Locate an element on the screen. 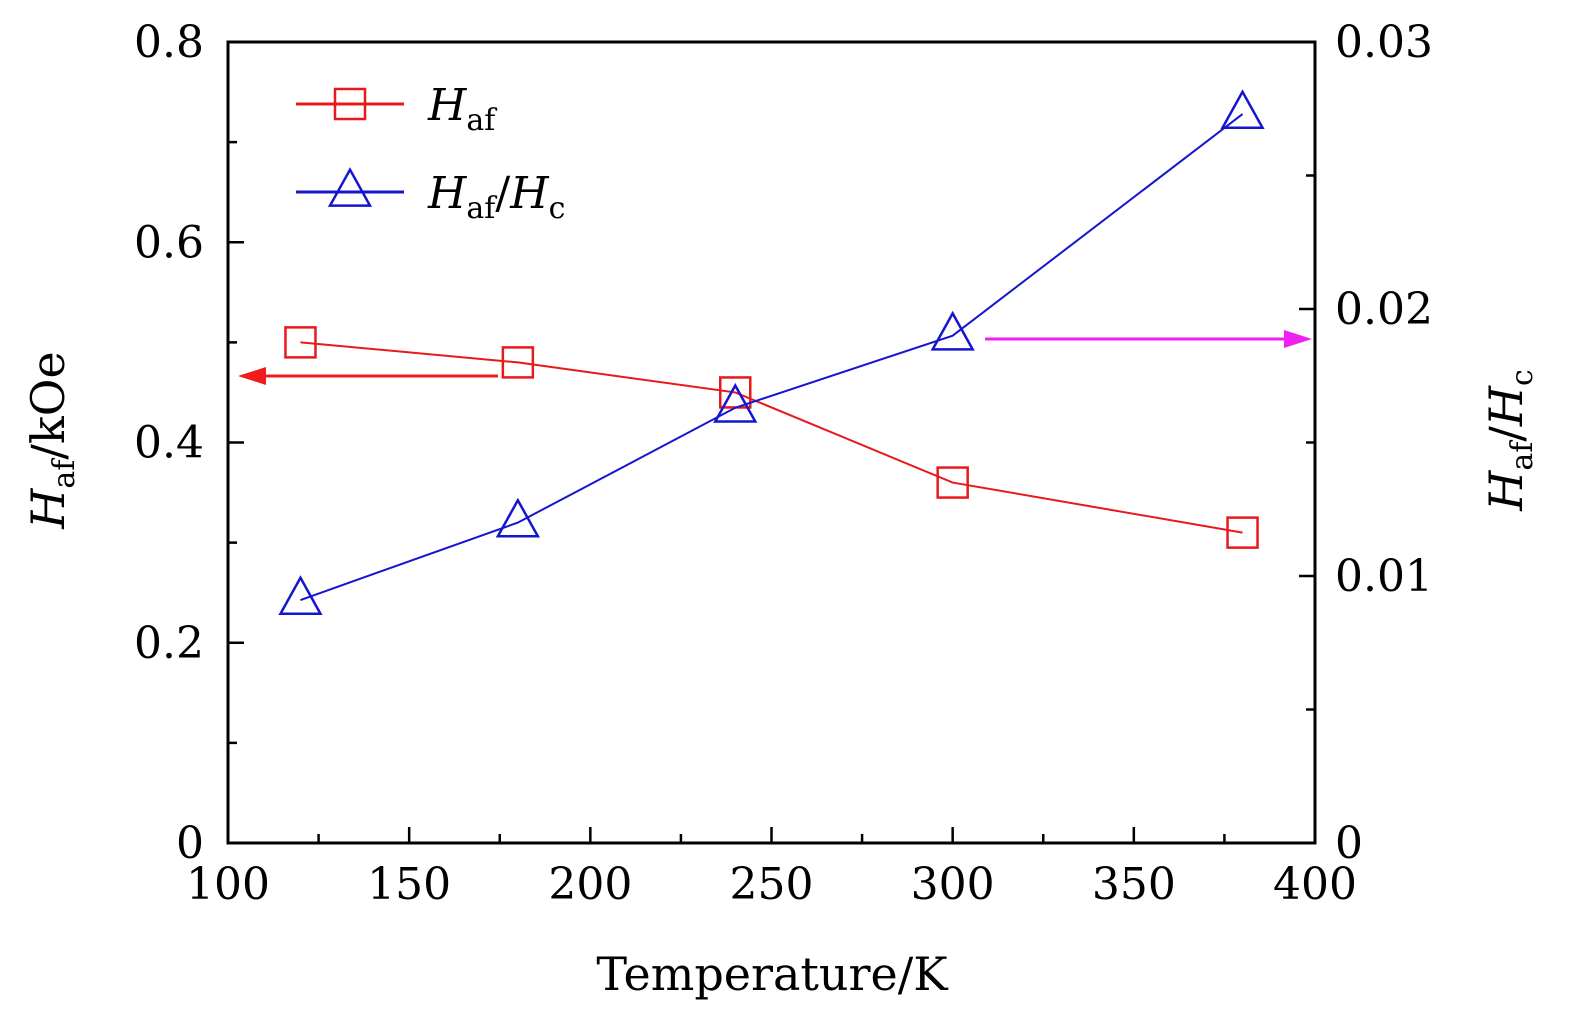 The image size is (1575, 1014). legend-triangle-marker is located at coordinates (350, 187).